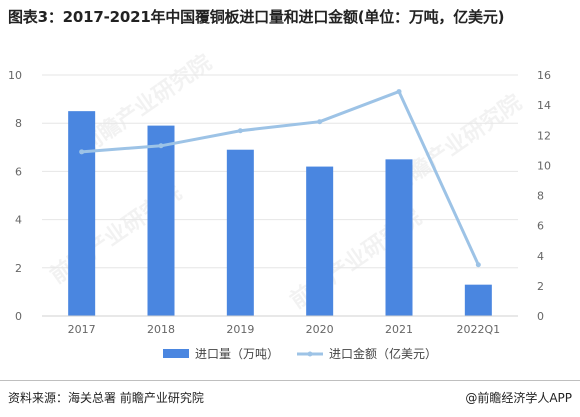  I want to click on x-tick-label: 2020, so click(320, 329).